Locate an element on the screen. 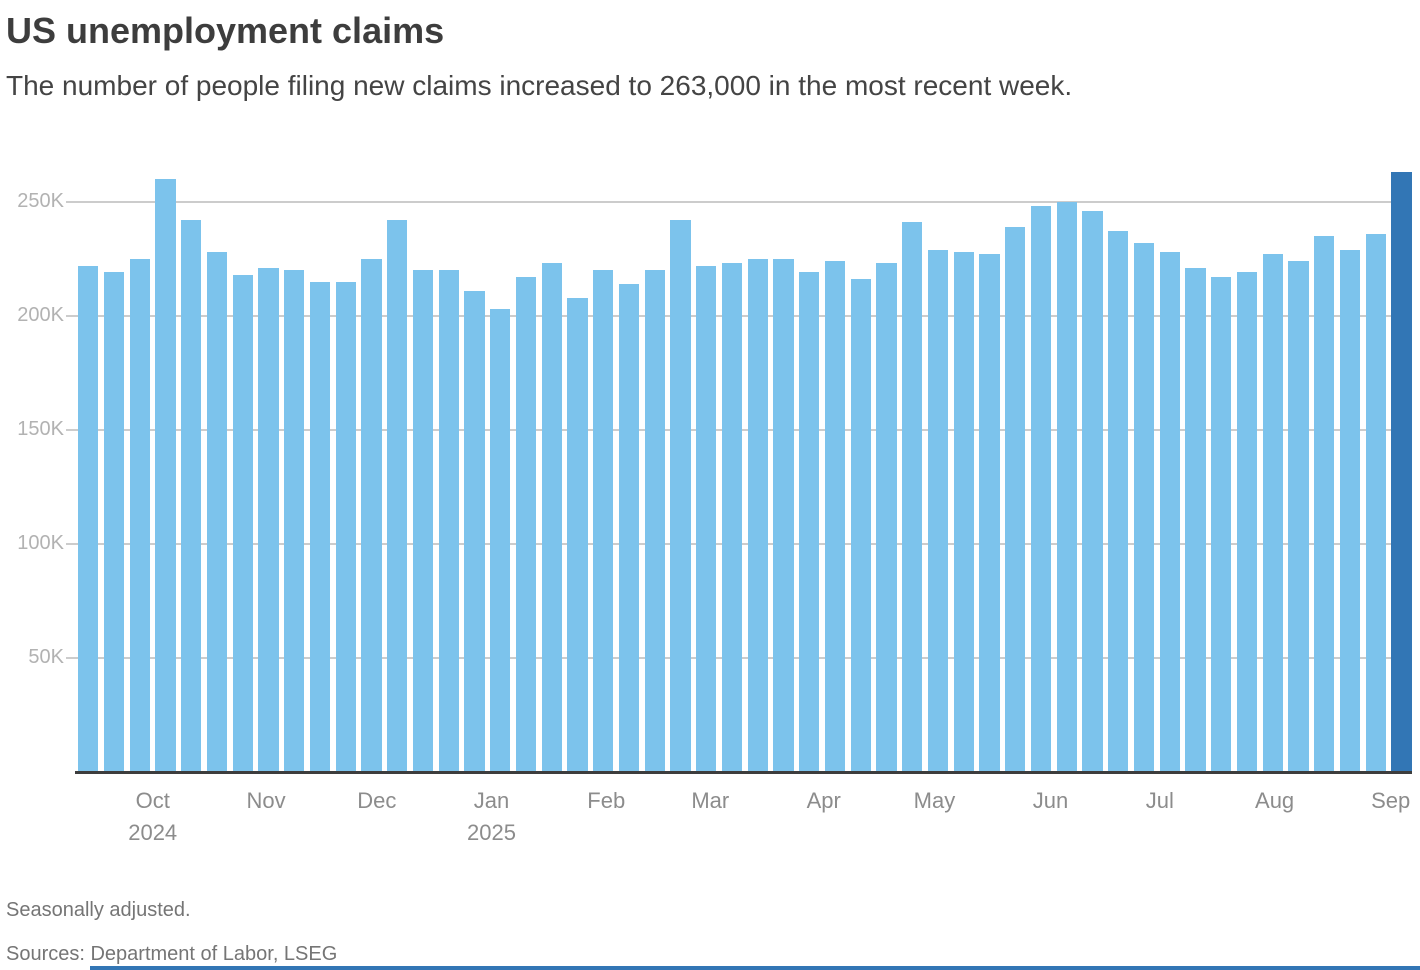 The width and height of the screenshot is (1420, 970). gridline-150K is located at coordinates (745, 429).